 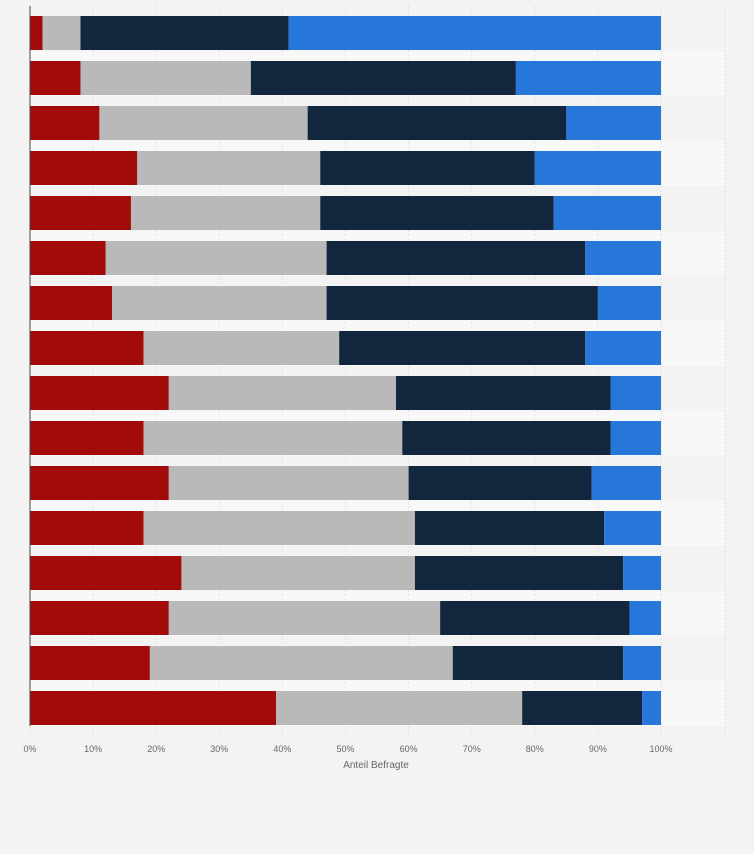 What do you see at coordinates (535, 749) in the screenshot?
I see `x-tick-label: 80%` at bounding box center [535, 749].